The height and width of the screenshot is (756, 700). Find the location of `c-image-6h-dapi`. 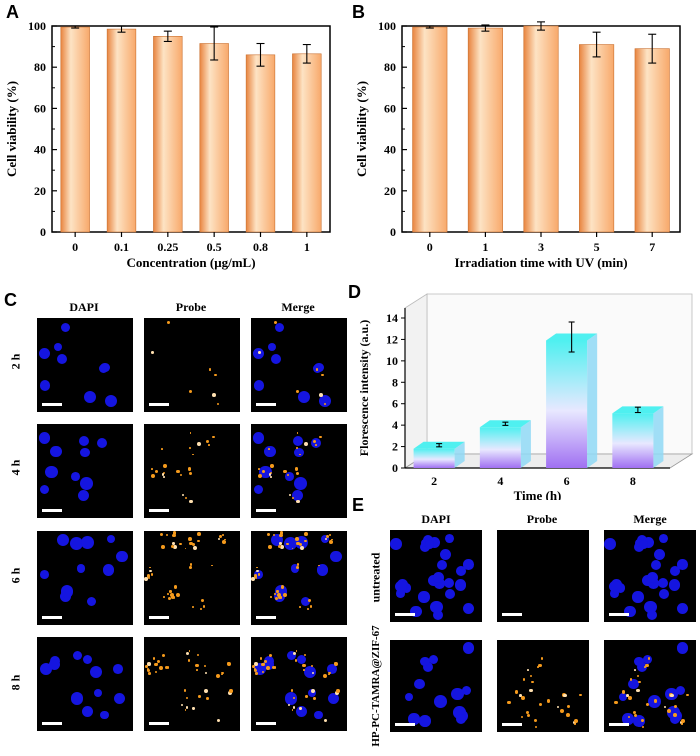

c-image-6h-dapi is located at coordinates (85, 578).